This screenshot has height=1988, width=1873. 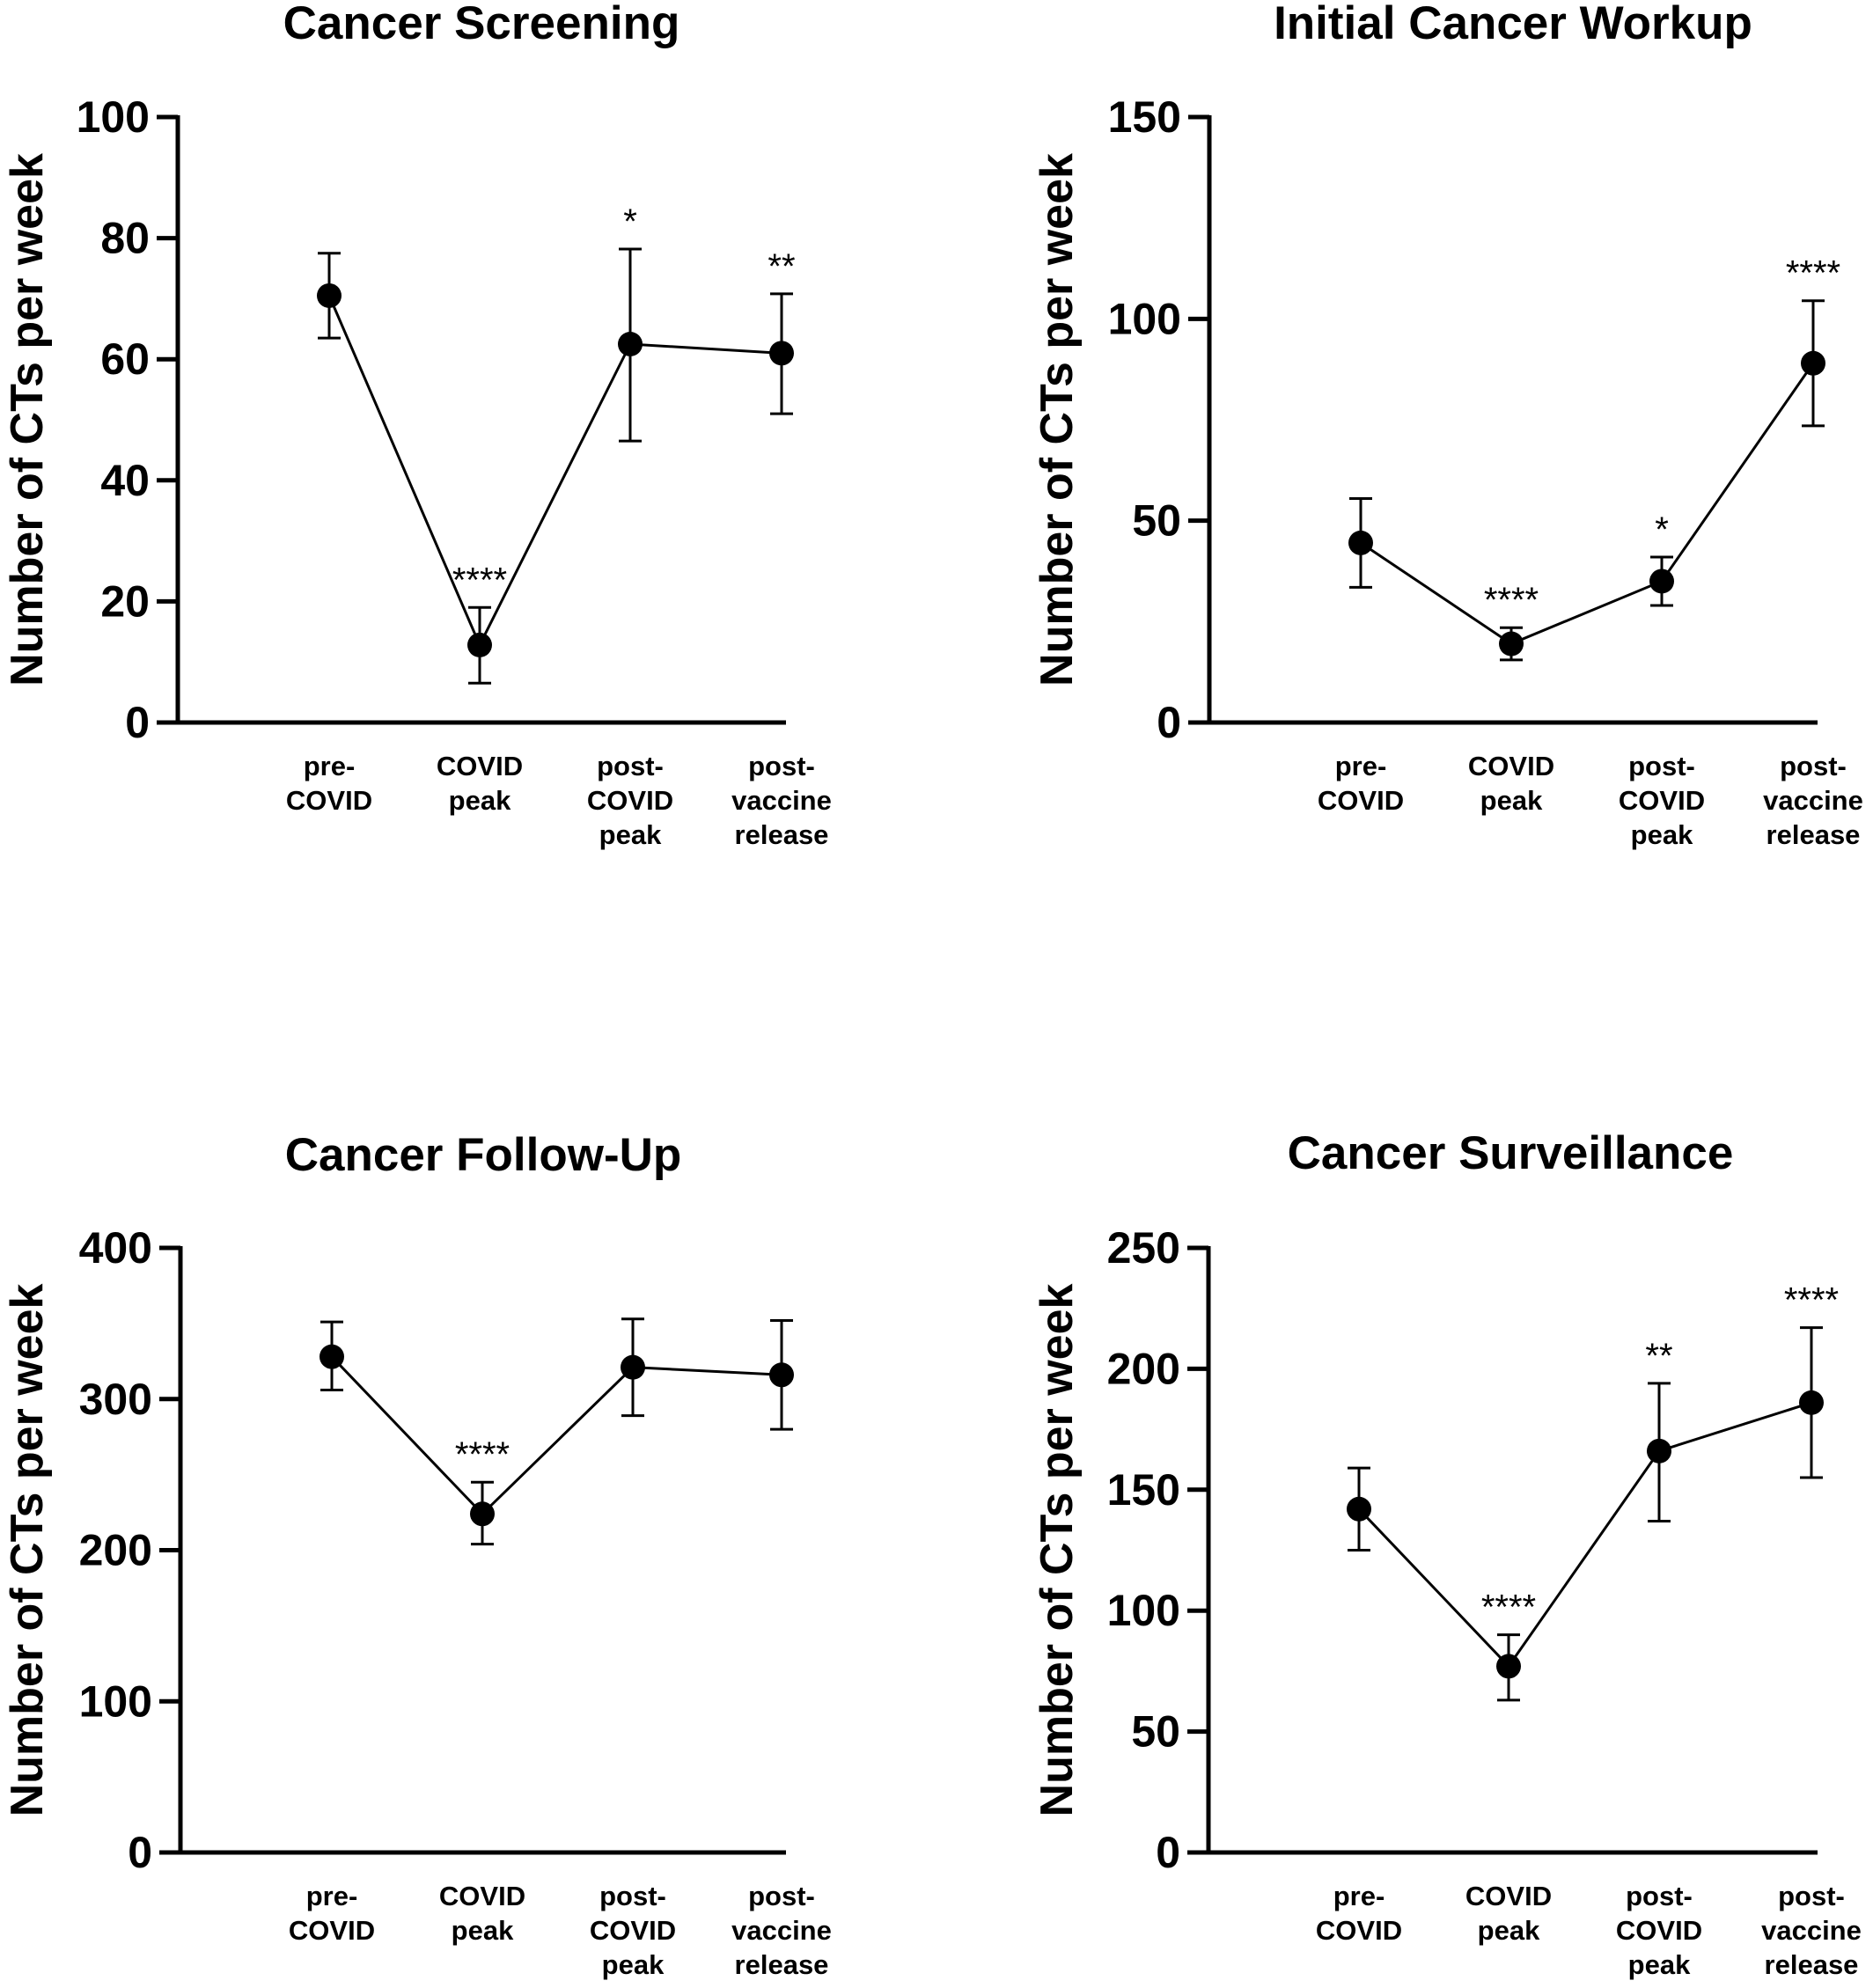 What do you see at coordinates (125, 359) in the screenshot?
I see `y-tick-label: 60` at bounding box center [125, 359].